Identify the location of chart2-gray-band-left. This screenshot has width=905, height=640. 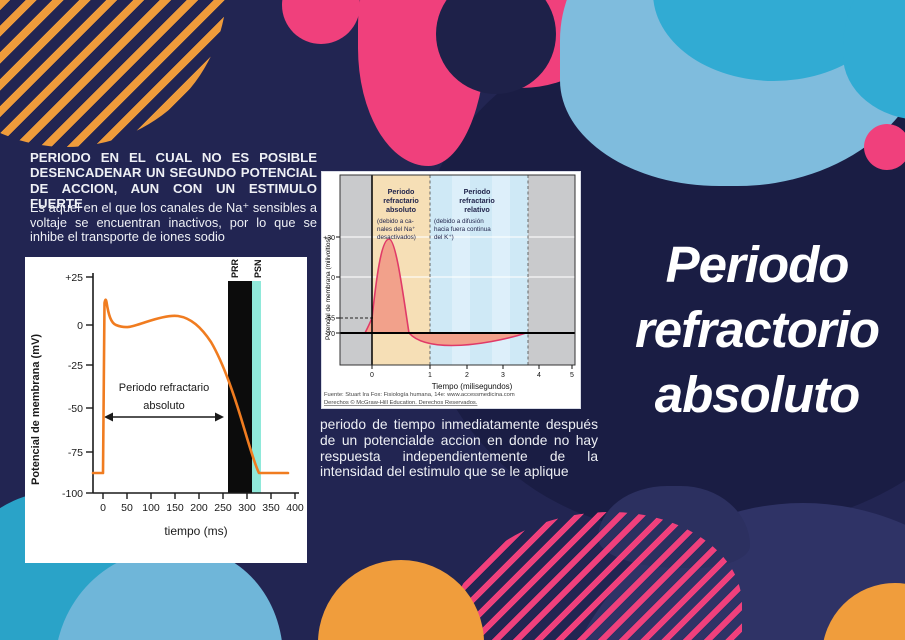
(356, 270).